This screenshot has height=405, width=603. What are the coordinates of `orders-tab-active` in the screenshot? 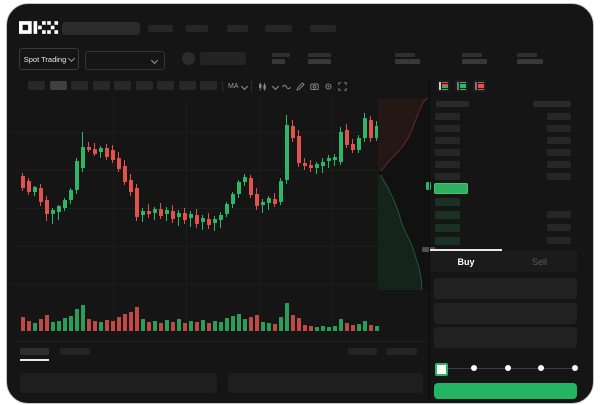 It's located at (34, 351).